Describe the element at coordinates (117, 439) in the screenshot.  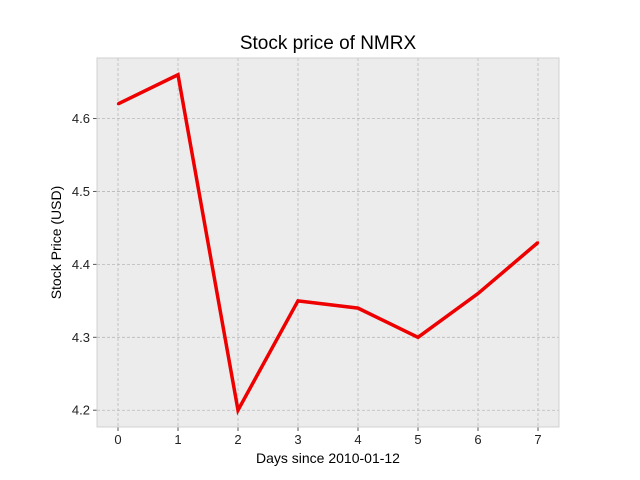
I see `x-tick-label: 0` at that location.